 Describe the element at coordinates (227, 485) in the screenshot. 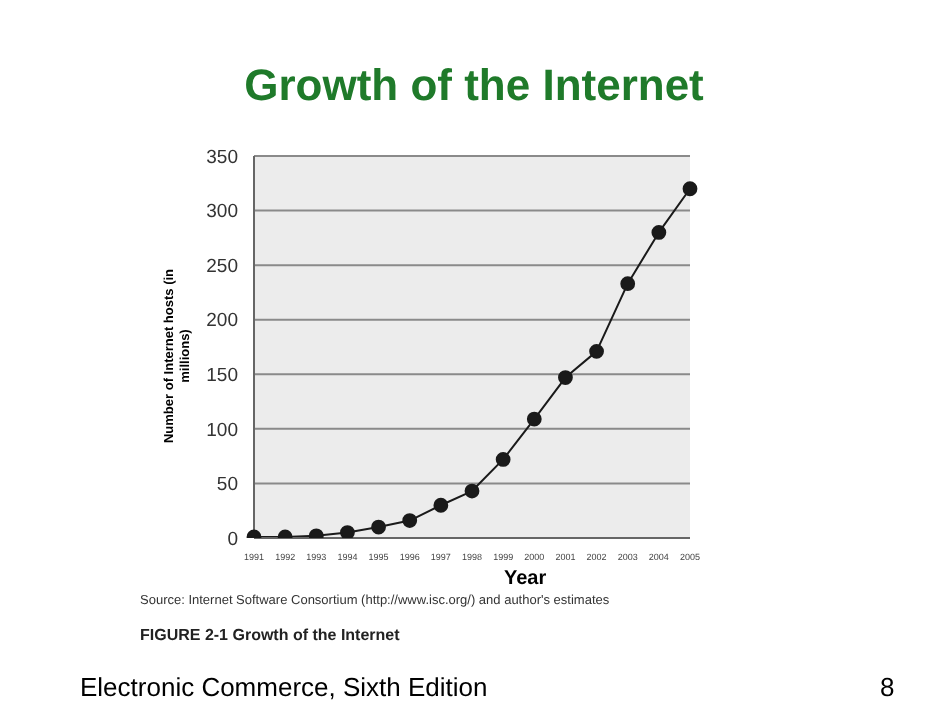

I see `y-tick-label: 50` at that location.